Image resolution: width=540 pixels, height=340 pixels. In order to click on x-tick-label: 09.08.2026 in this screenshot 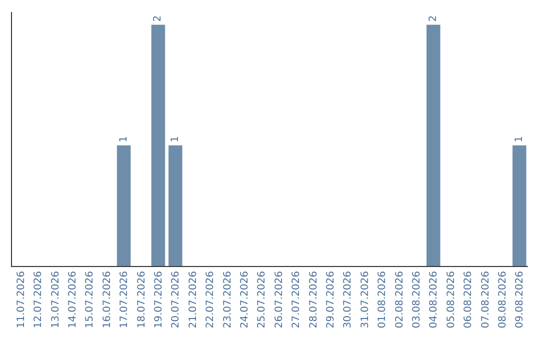, I will do `click(520, 299)`.